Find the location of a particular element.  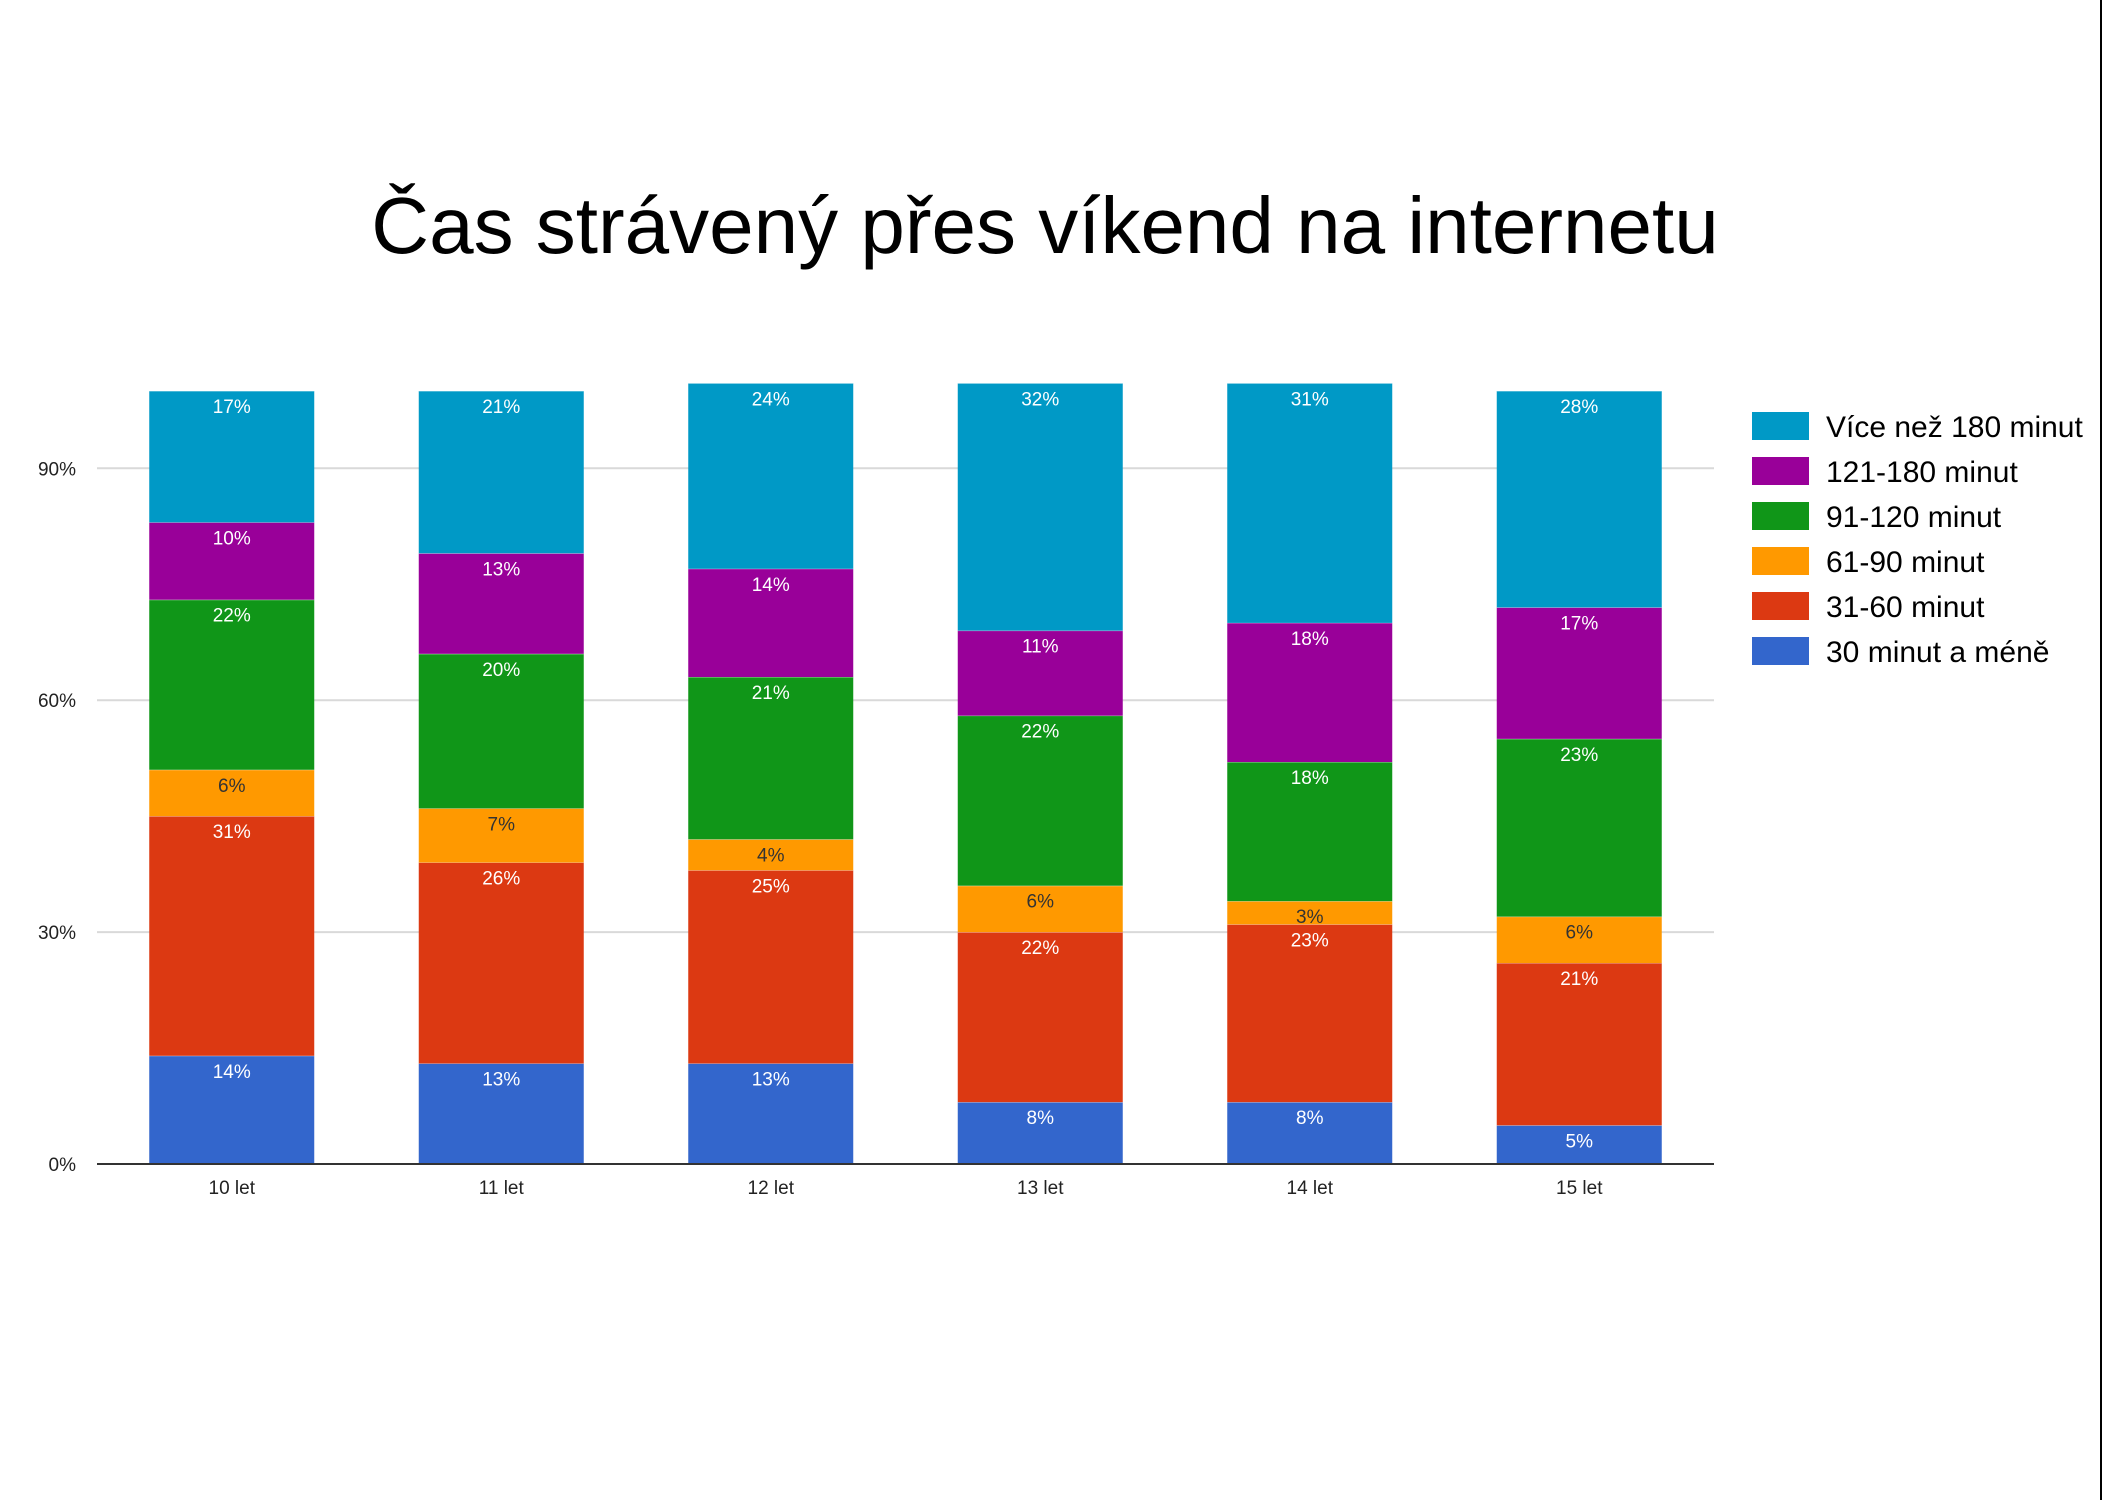

y-tick-label: 30% is located at coordinates (57, 933).